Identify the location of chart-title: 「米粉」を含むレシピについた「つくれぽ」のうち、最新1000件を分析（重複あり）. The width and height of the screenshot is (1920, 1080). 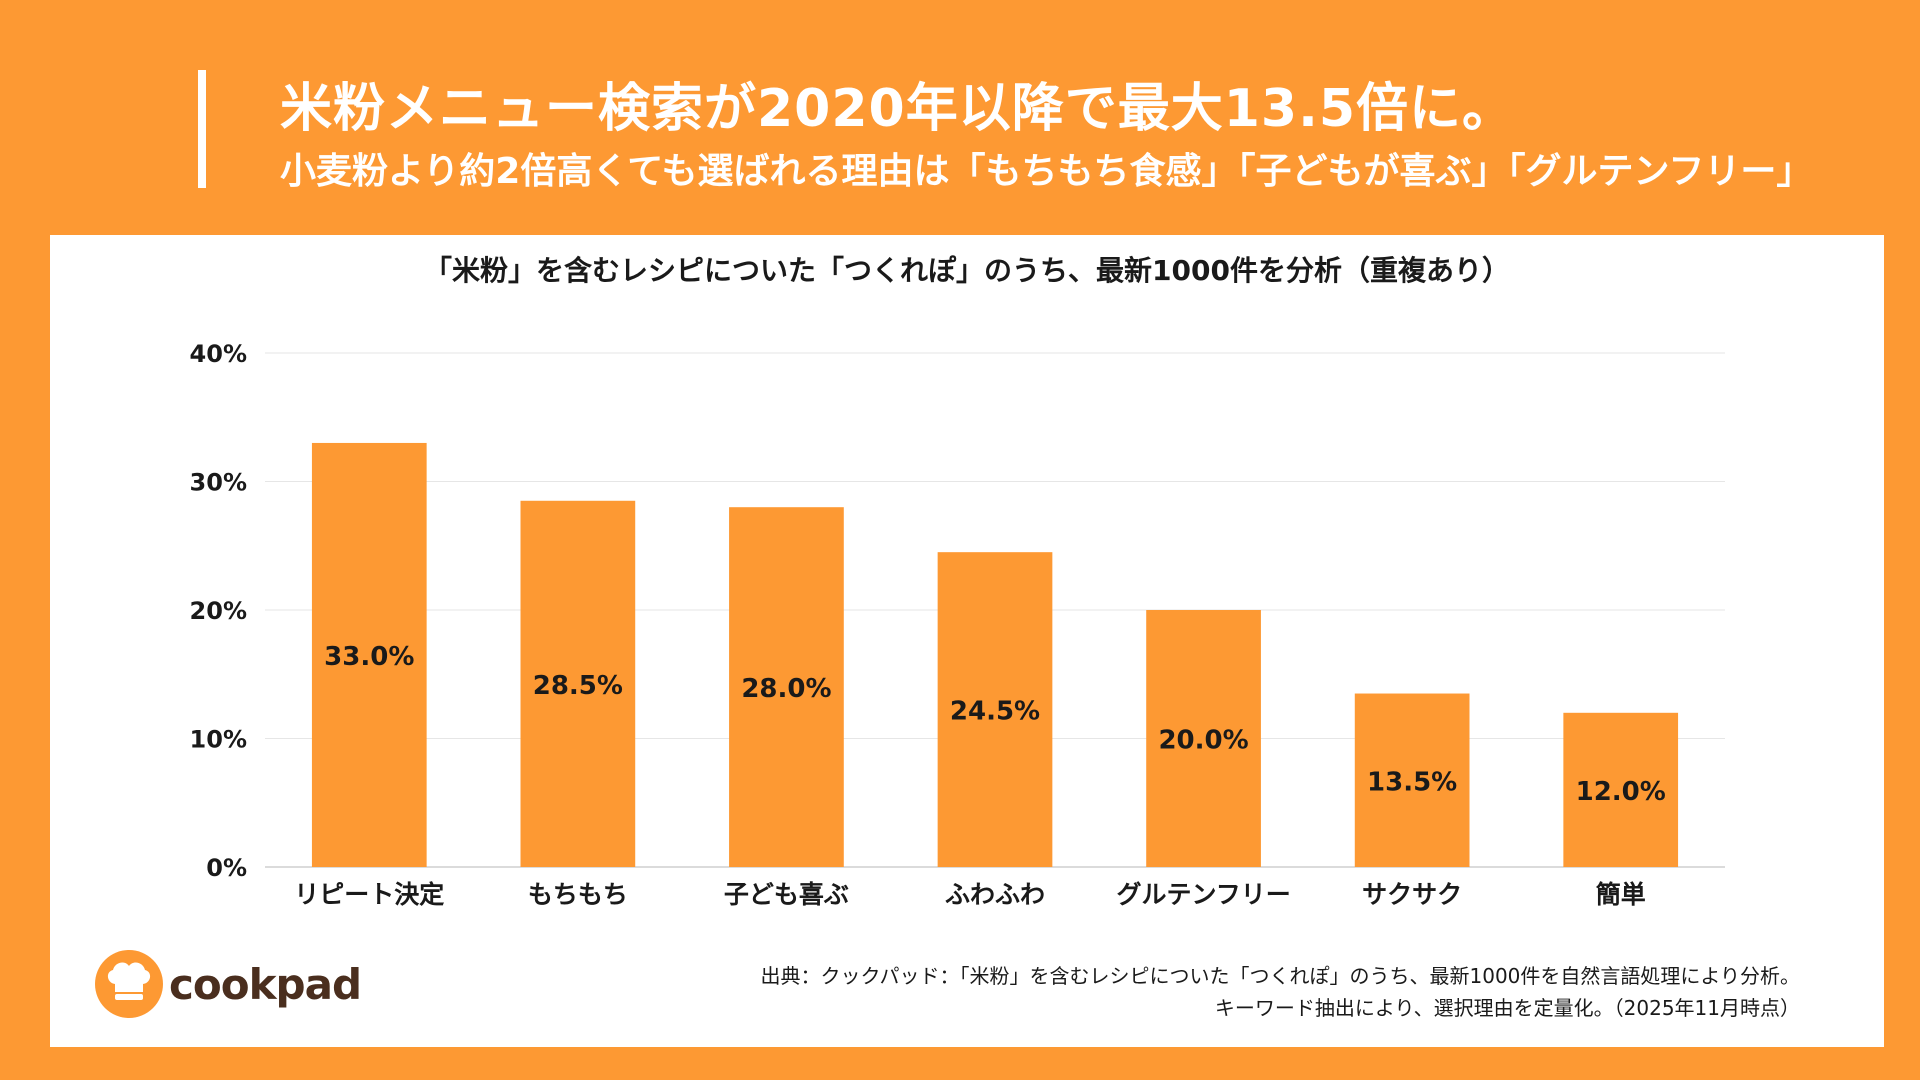
(967, 270).